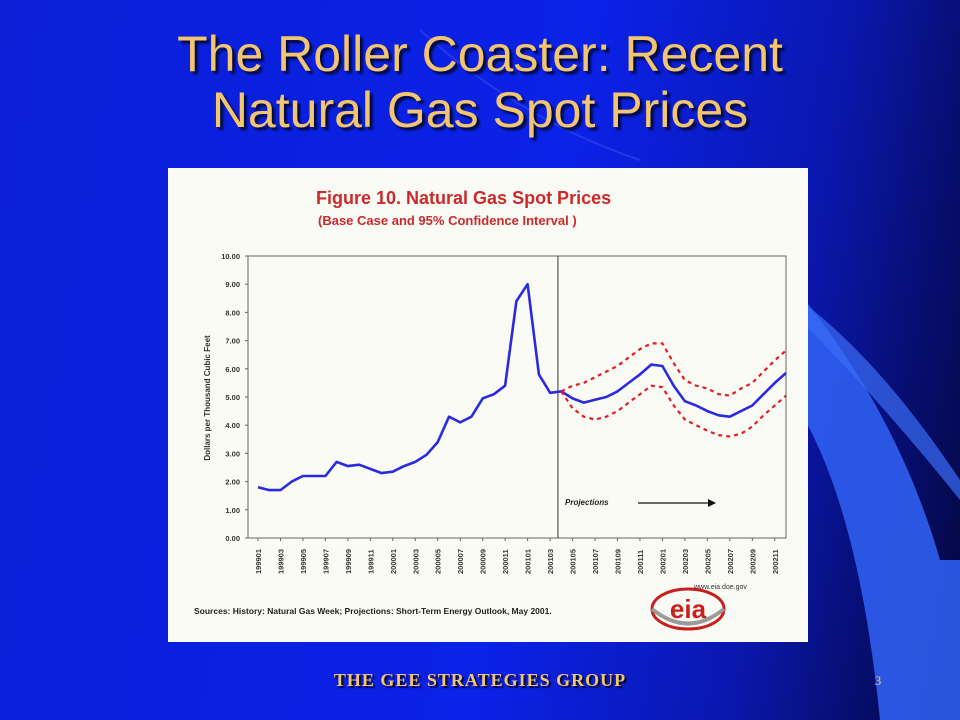 This screenshot has height=720, width=960. I want to click on lower-confidence-line, so click(673, 411).